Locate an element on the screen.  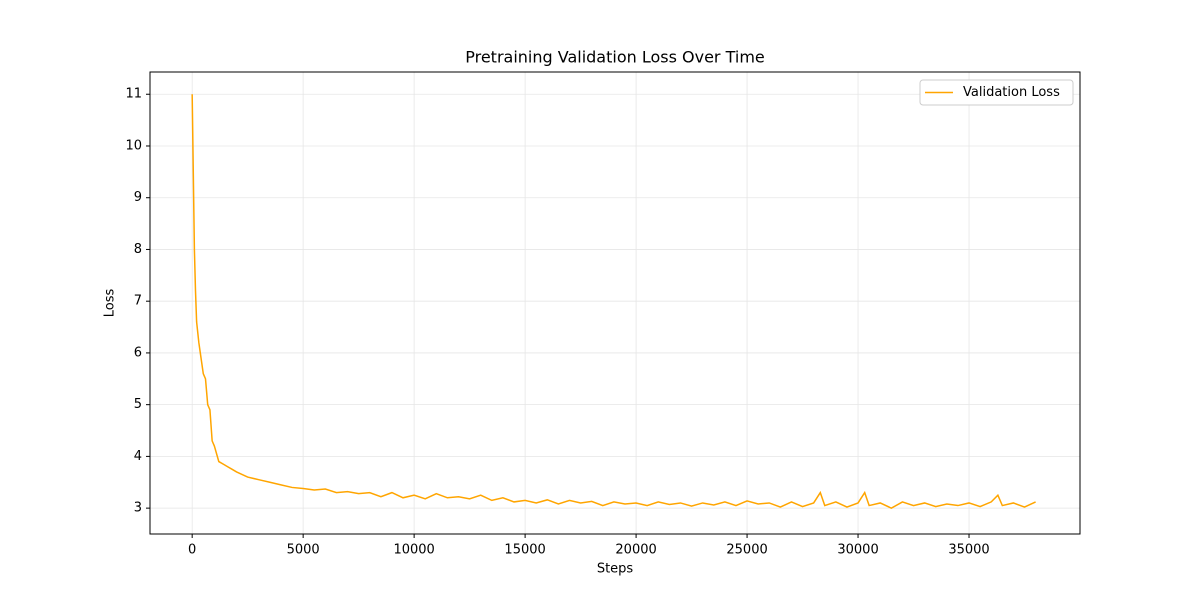
x-tick-label: 5000 is located at coordinates (303, 550).